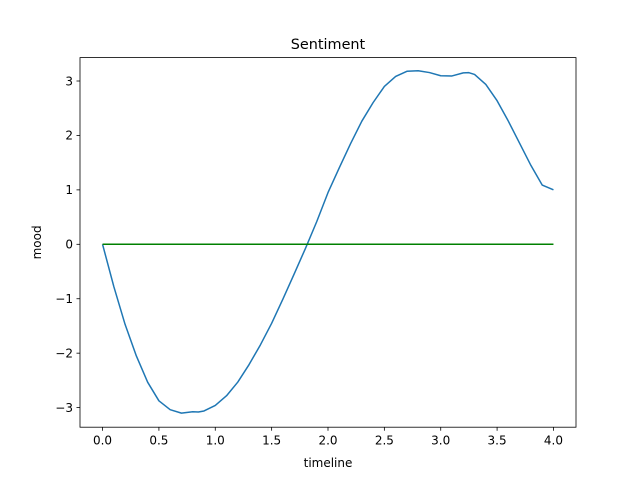 The height and width of the screenshot is (480, 640). Describe the element at coordinates (37, 242) in the screenshot. I see `y-axis-label: mood` at that location.